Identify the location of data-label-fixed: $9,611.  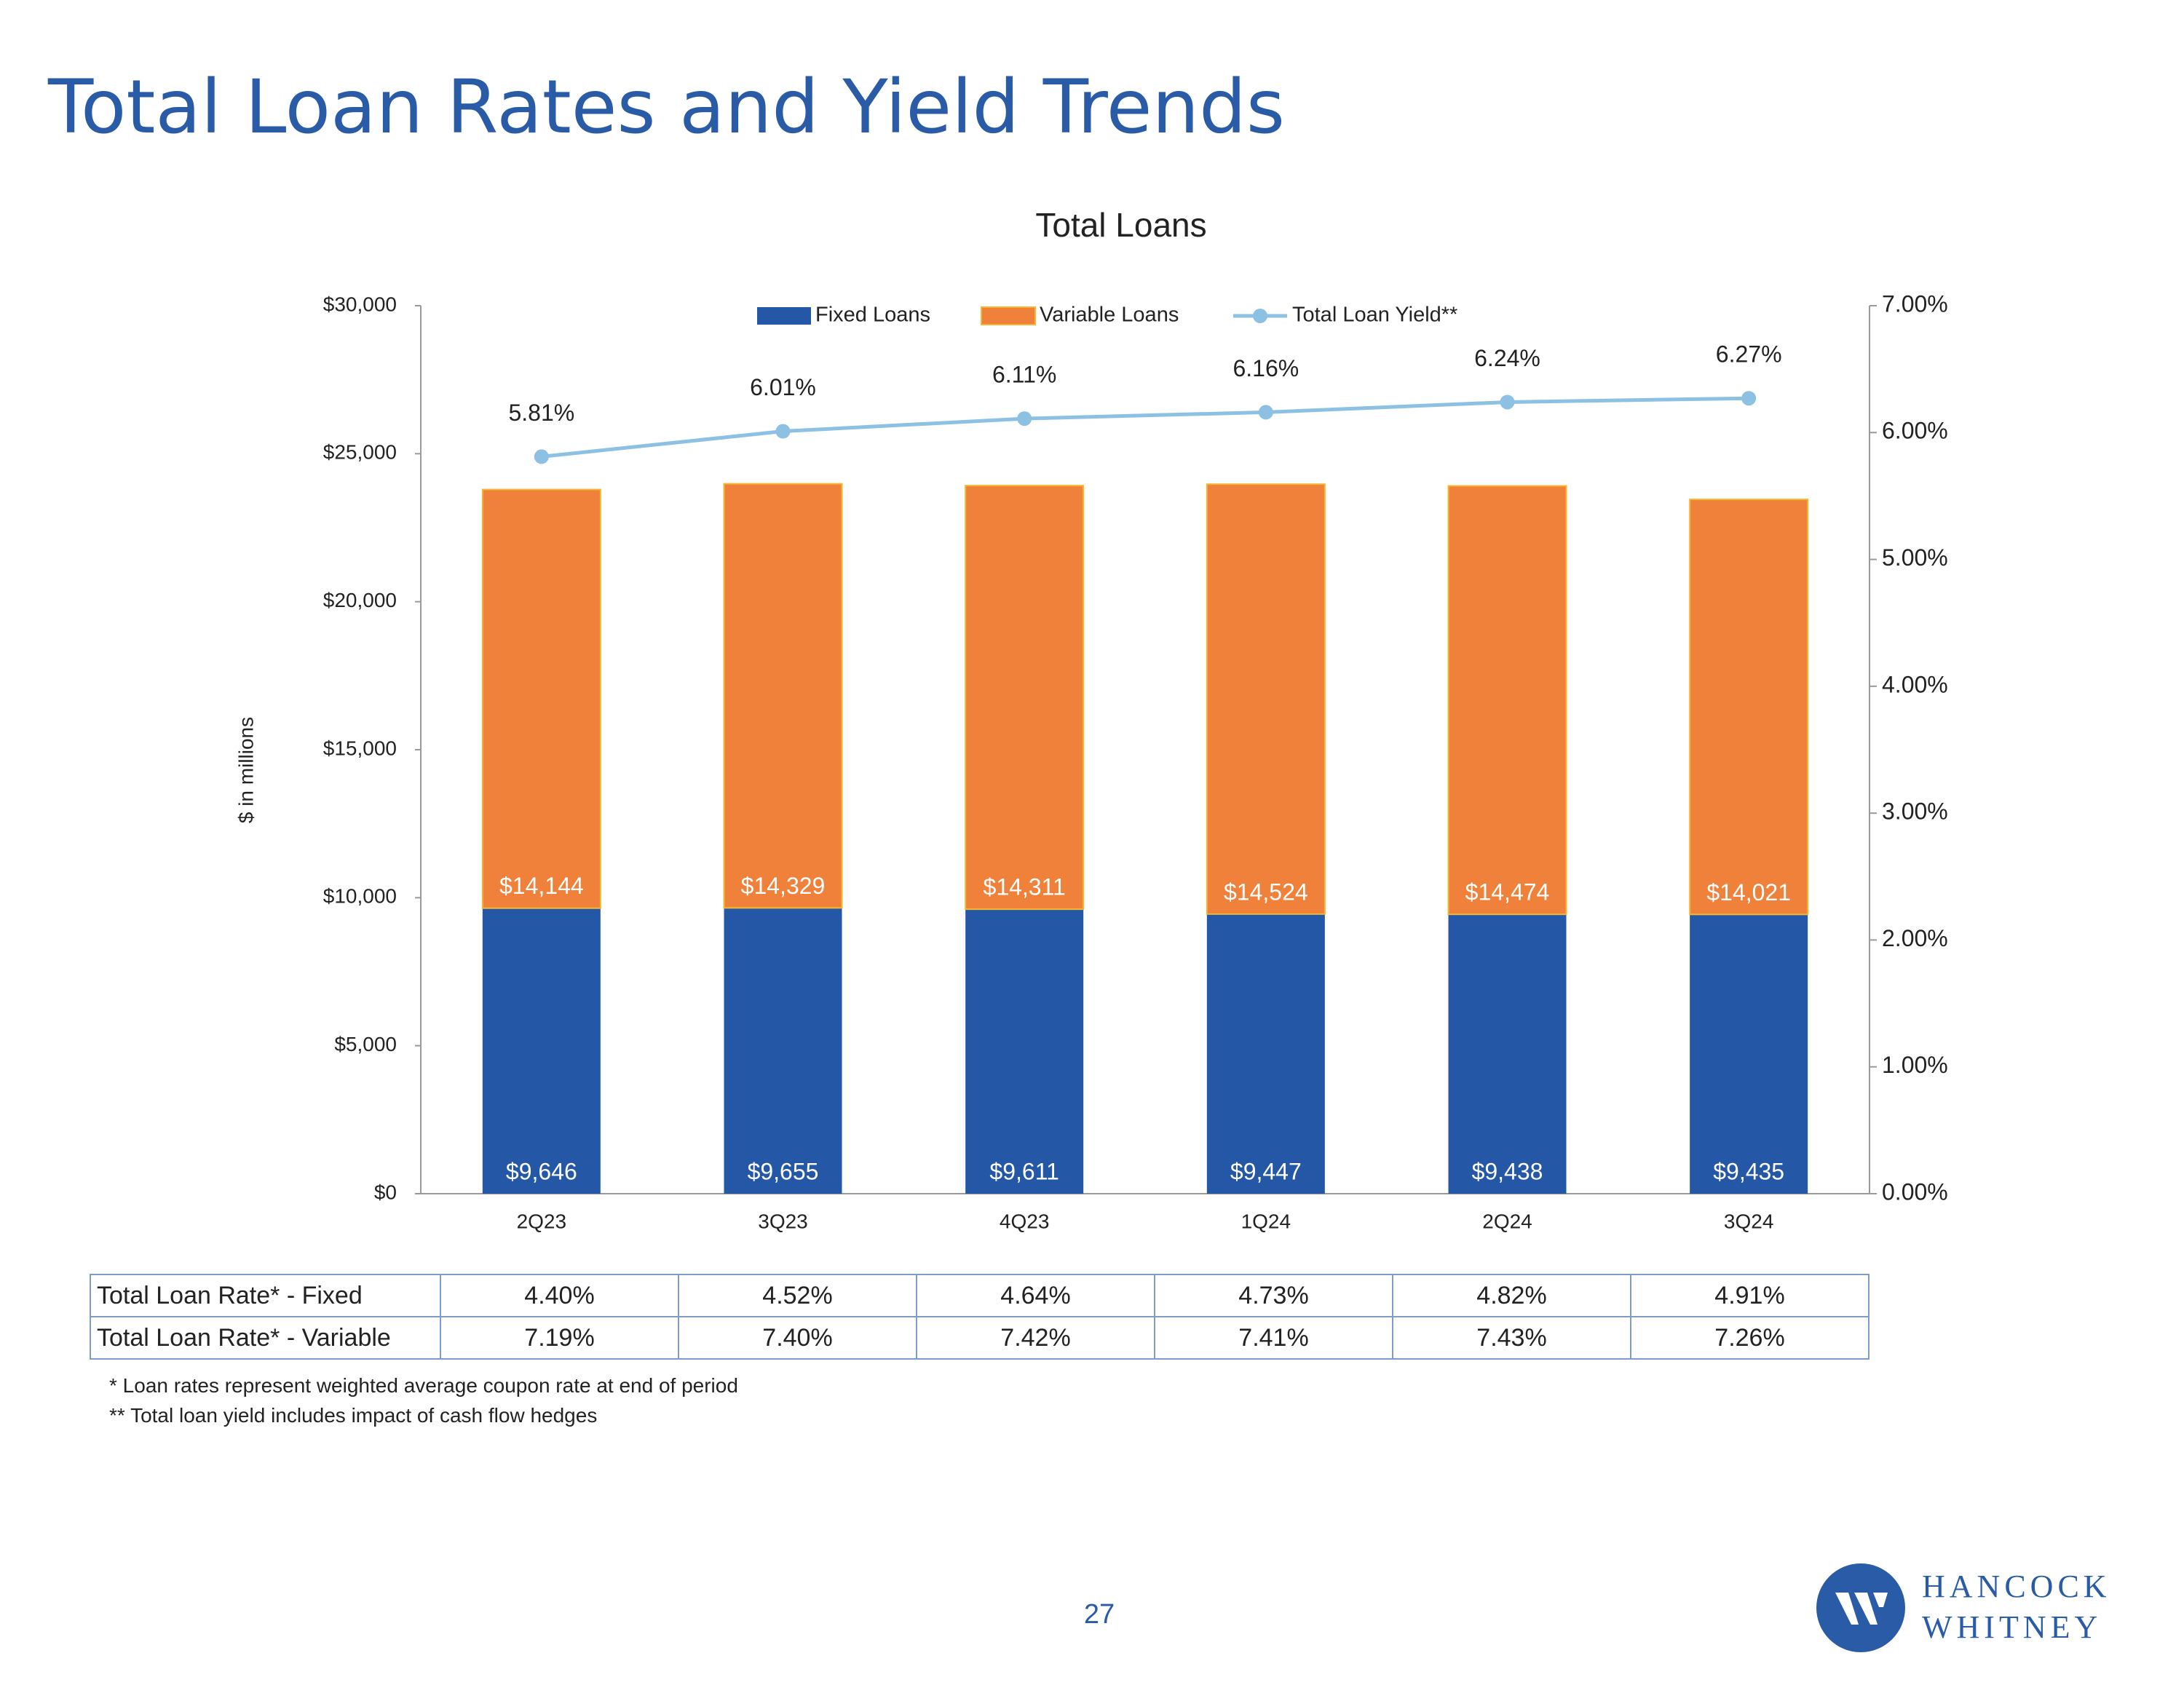
(1024, 1171).